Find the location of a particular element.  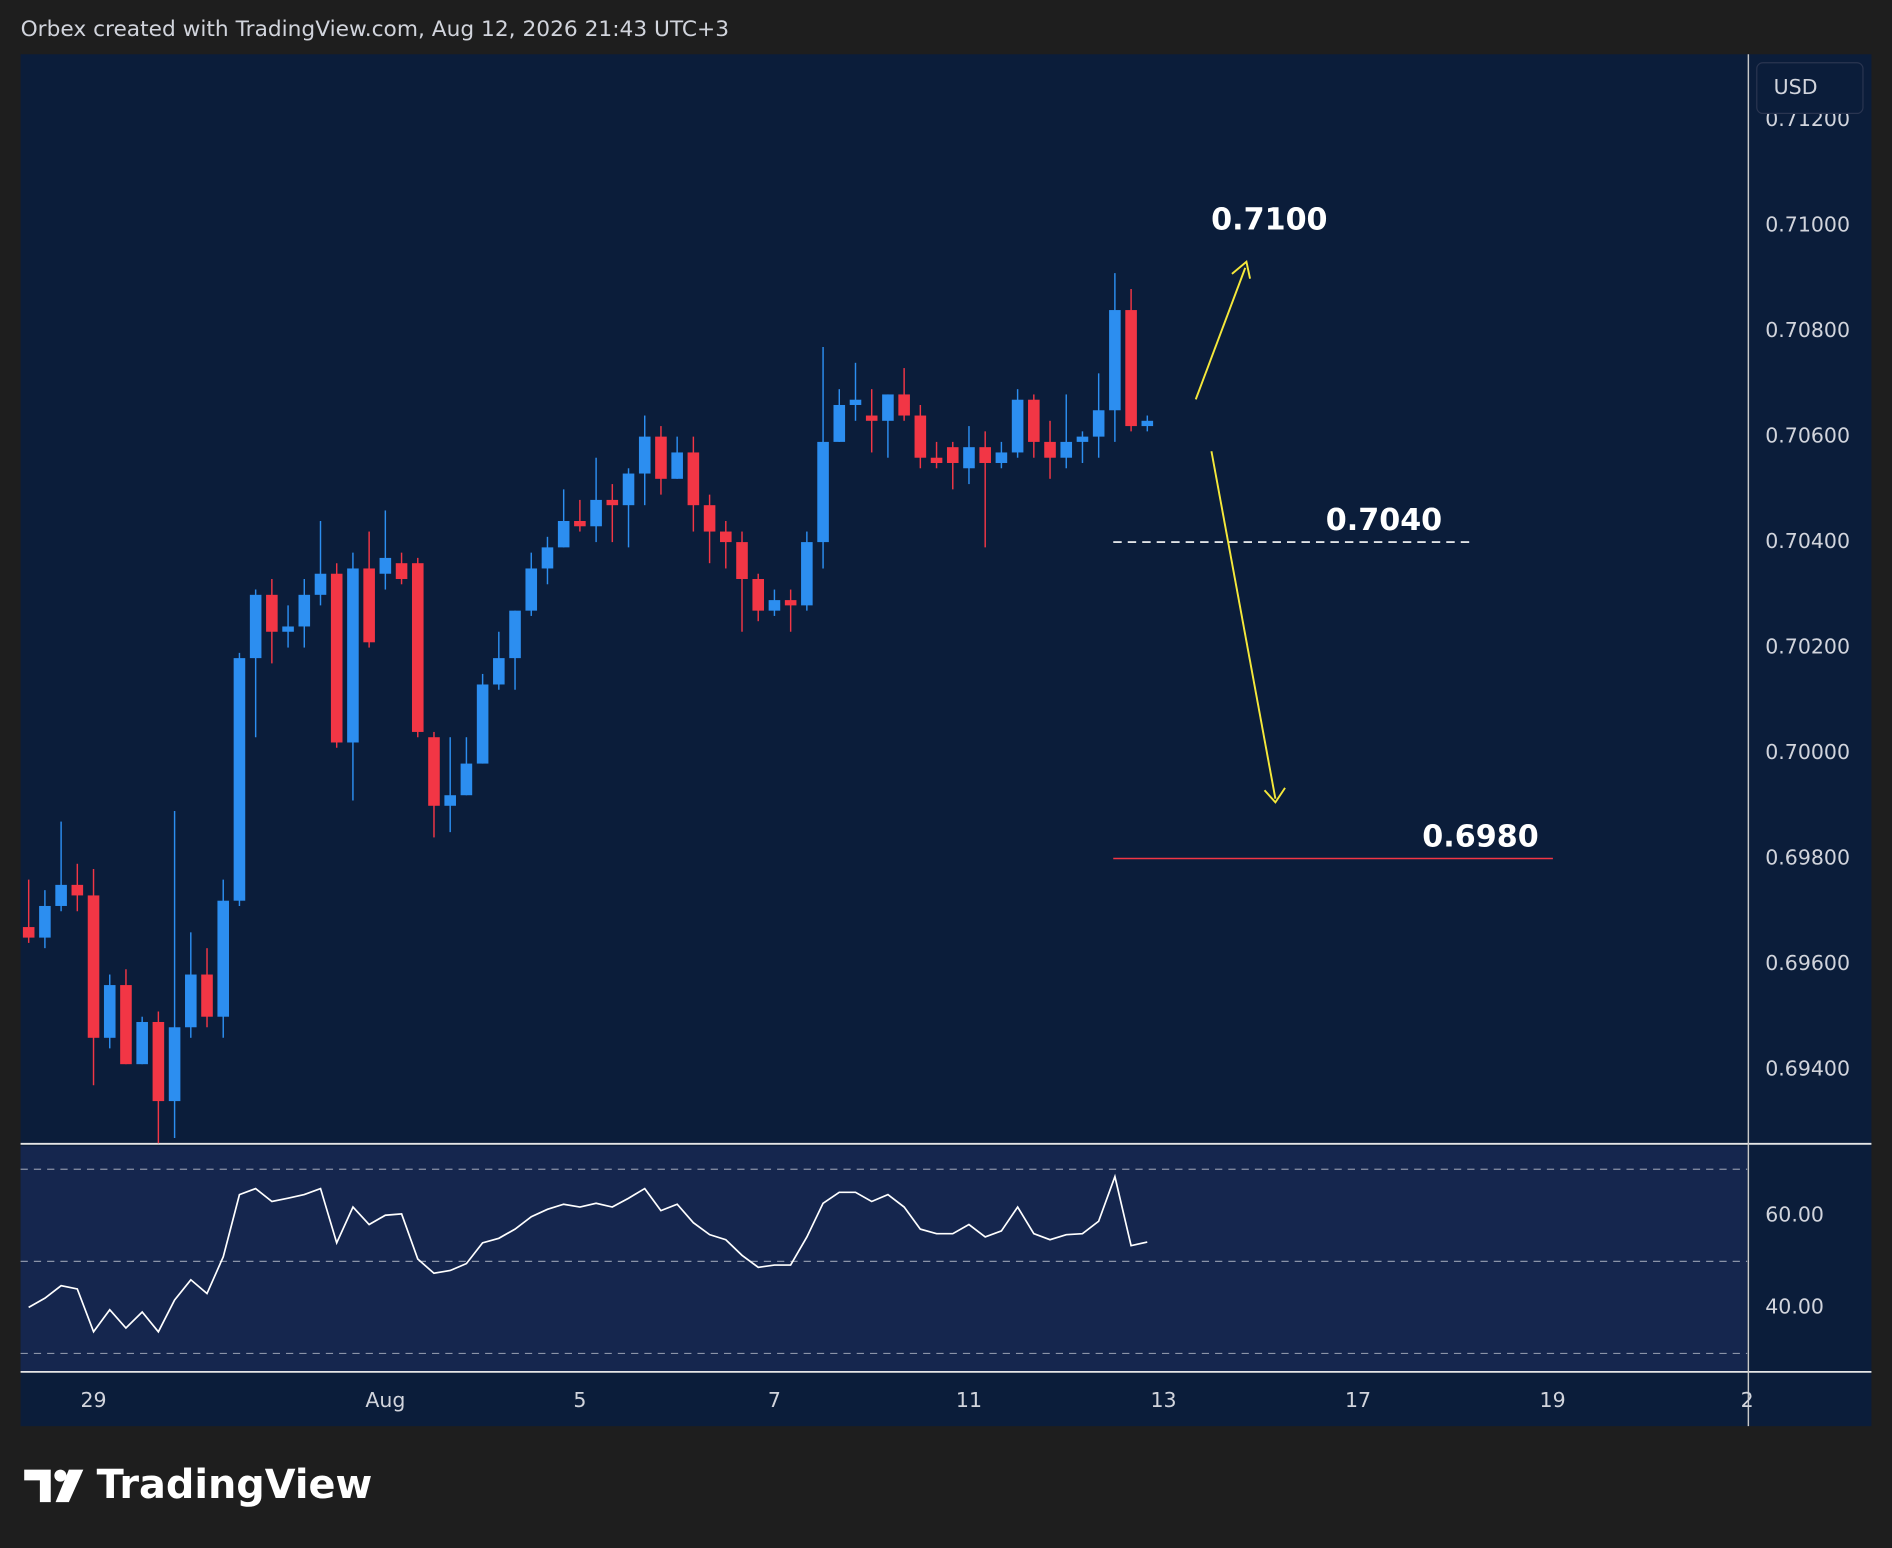

y-tick-label: 0.71000 is located at coordinates (1807, 225).